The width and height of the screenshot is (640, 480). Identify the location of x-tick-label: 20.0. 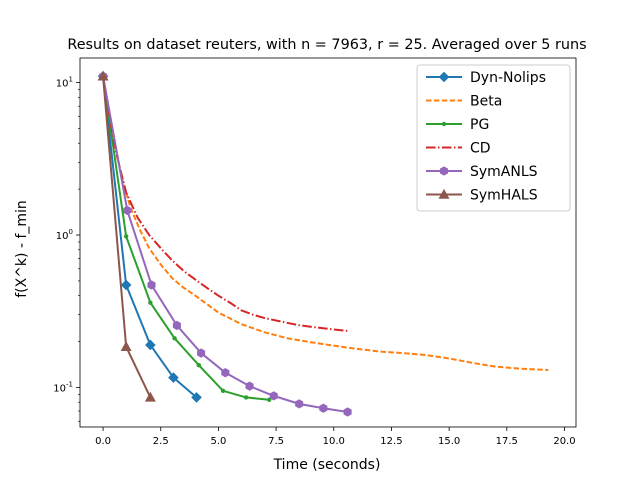
(564, 441).